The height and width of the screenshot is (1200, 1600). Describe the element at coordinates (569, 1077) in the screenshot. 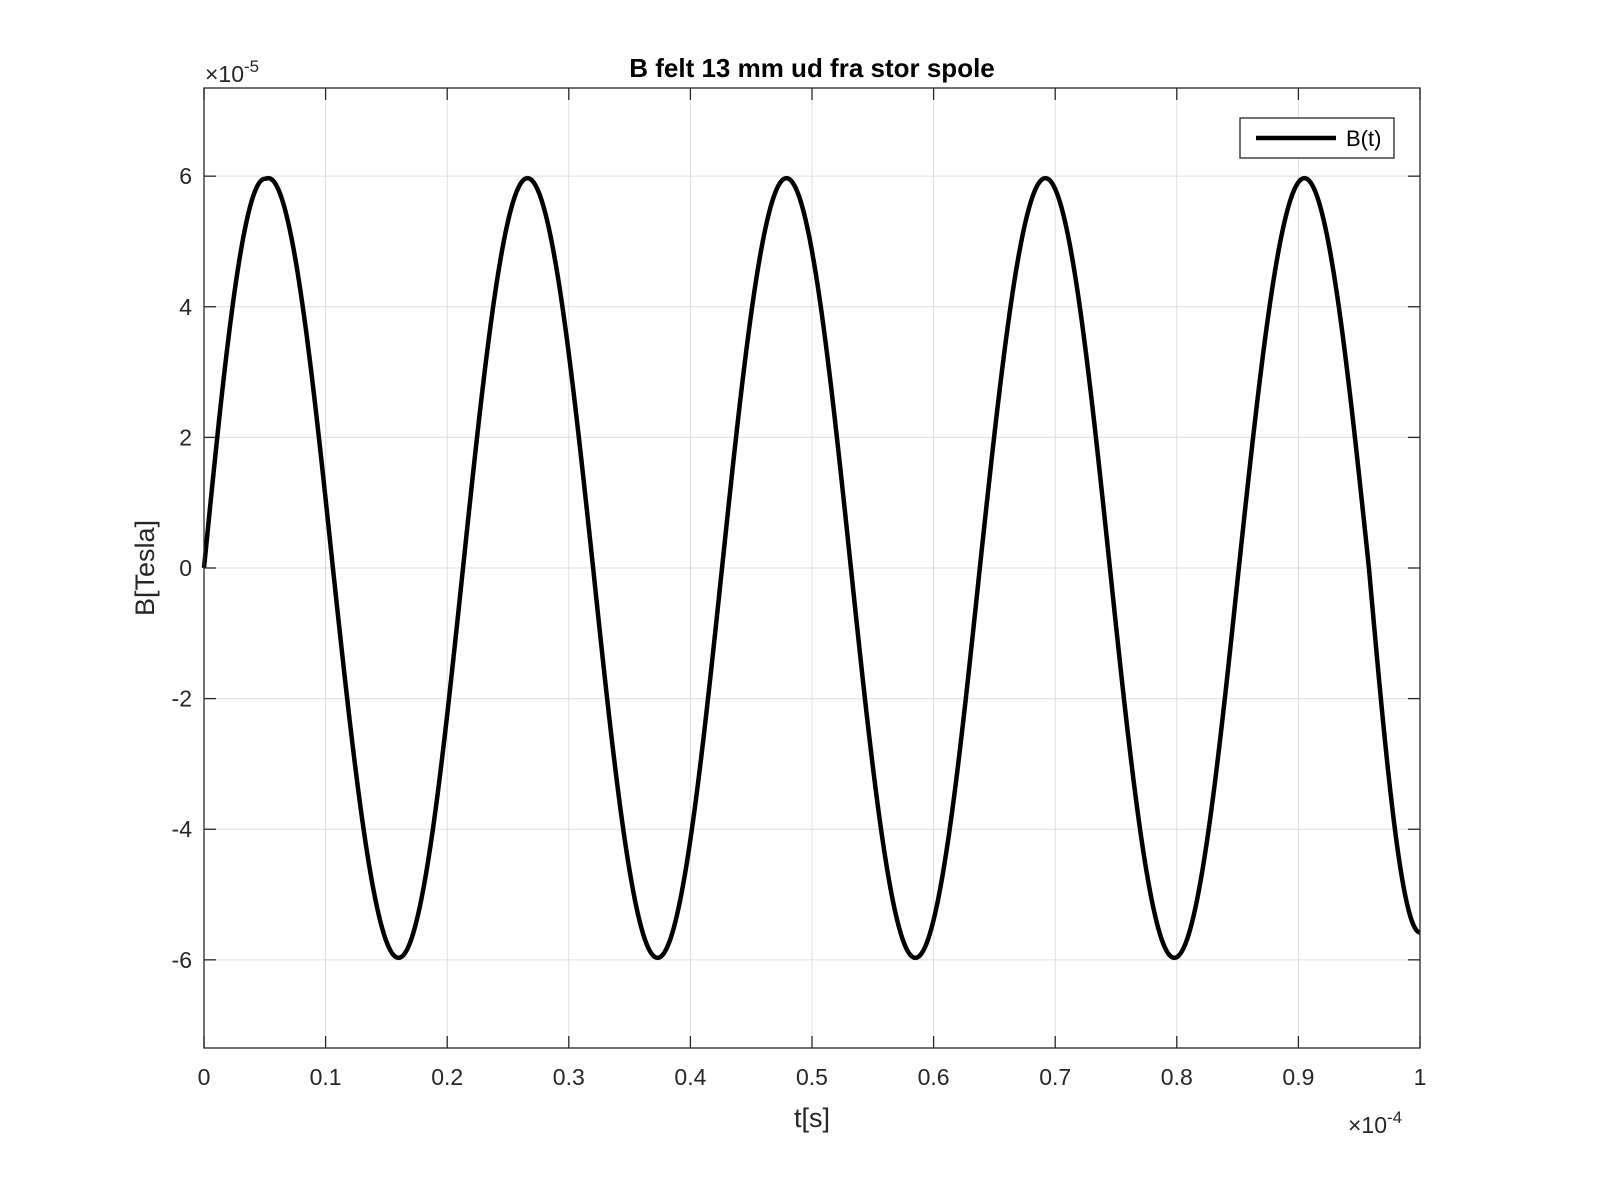

I see `x-tick-label: 0.3` at that location.